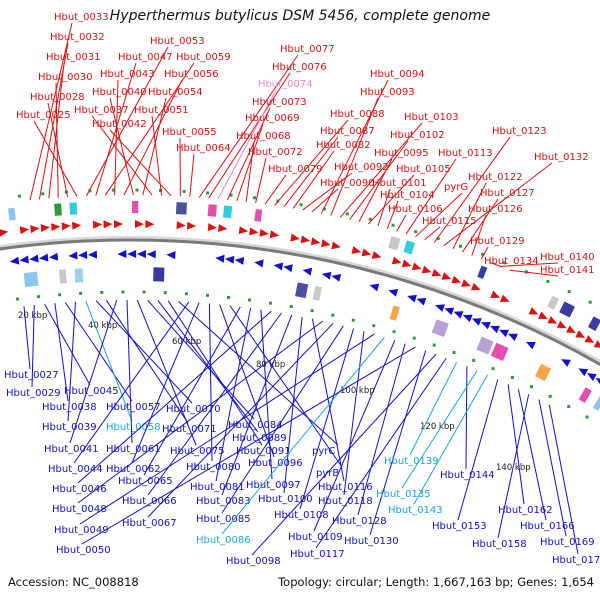  What do you see at coordinates (81, 530) in the screenshot?
I see `minus-gene-label: Hbut_0049` at bounding box center [81, 530].